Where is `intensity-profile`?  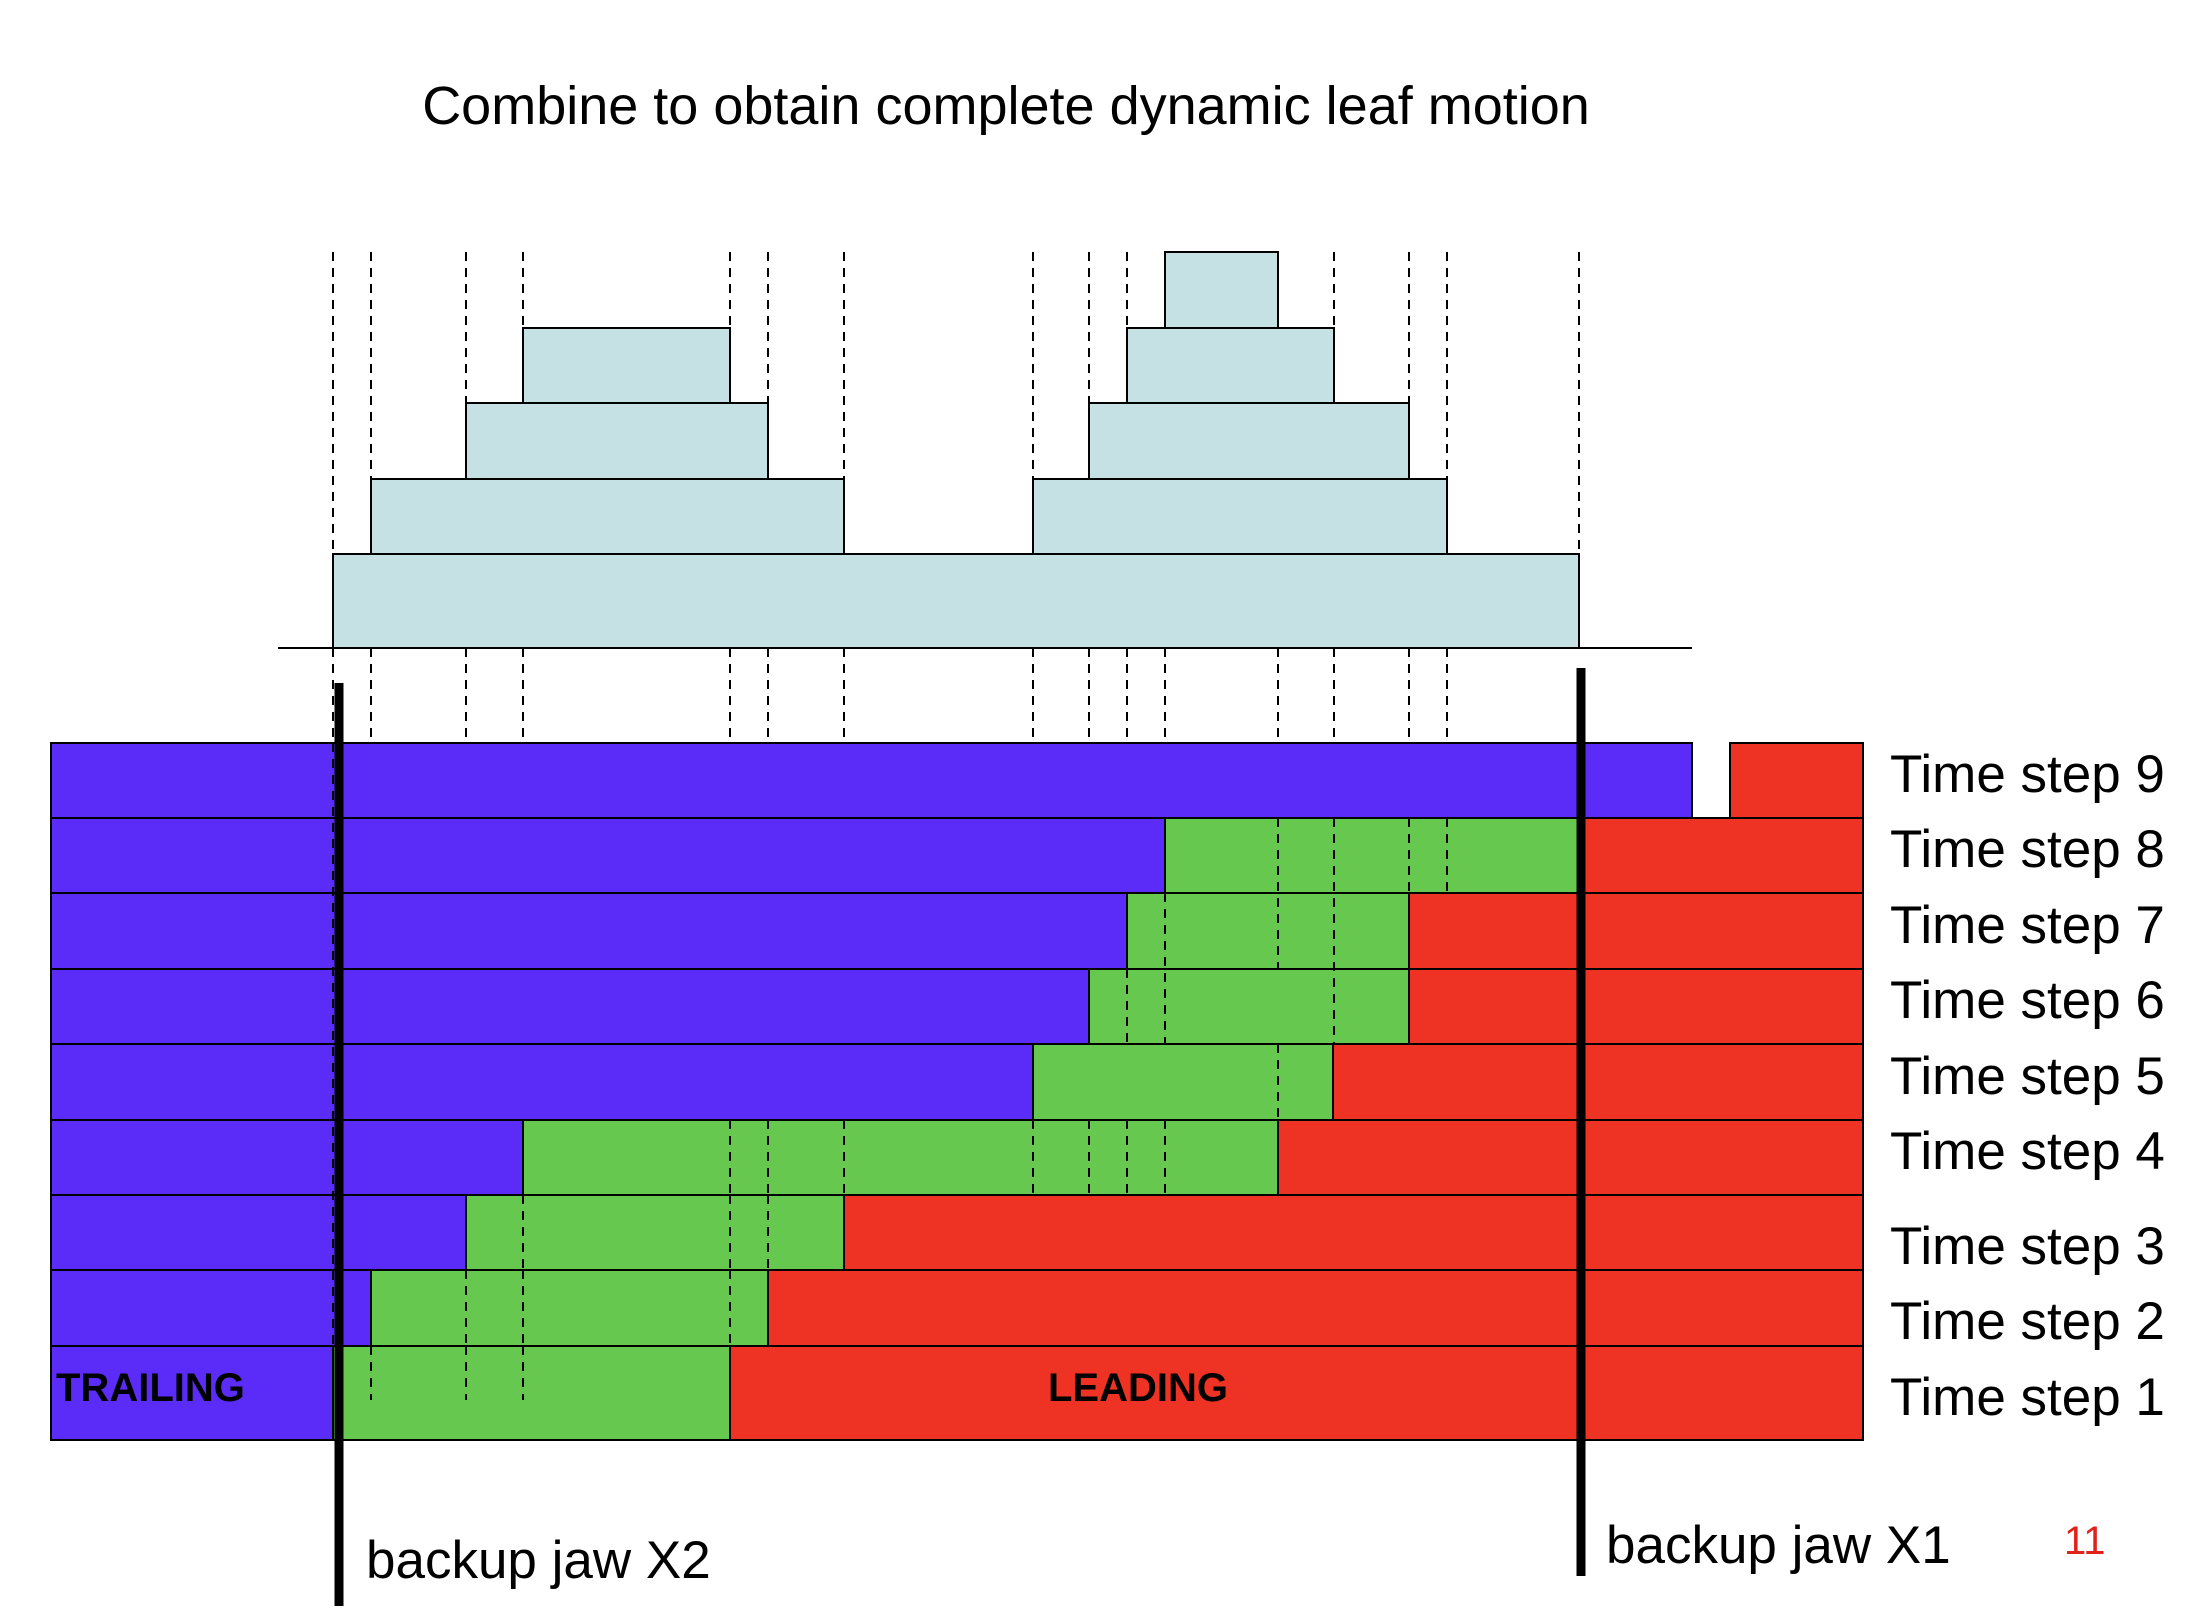
intensity-profile is located at coordinates (956, 450).